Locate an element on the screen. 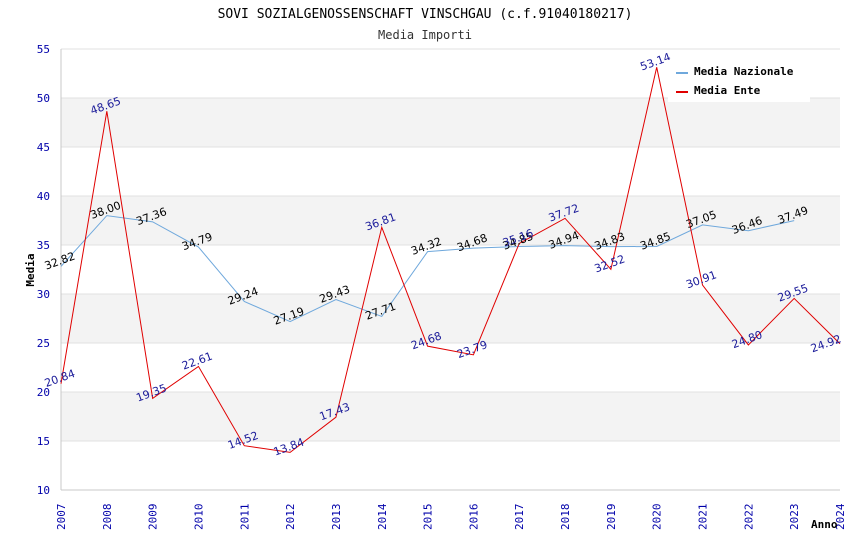  y-tick-labels: 10 15 20 25 30 35 40 45 50 55 is located at coordinates (43, 270).